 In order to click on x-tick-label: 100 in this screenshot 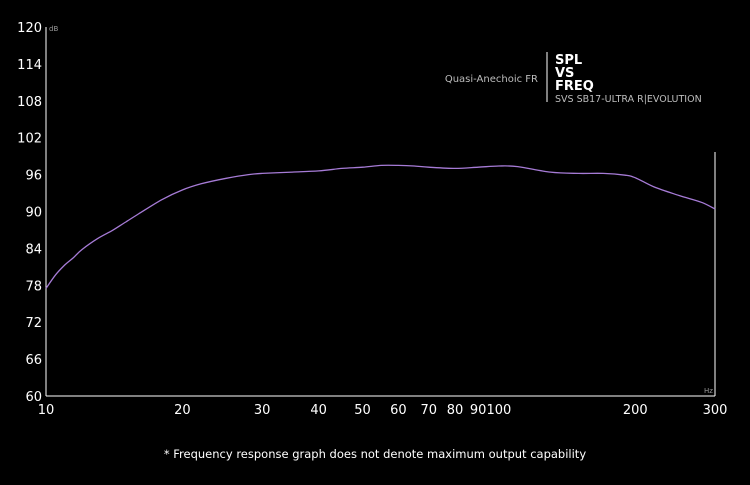, I will do `click(498, 410)`.